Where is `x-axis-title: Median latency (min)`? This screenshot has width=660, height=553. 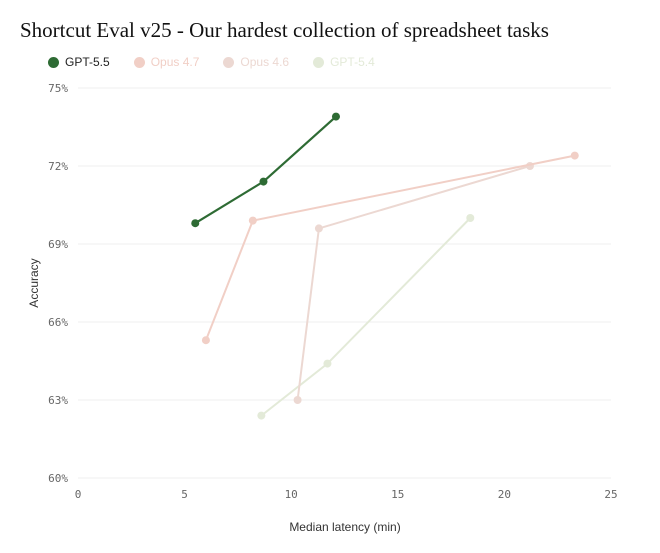
x-axis-title: Median latency (min) is located at coordinates (344, 527).